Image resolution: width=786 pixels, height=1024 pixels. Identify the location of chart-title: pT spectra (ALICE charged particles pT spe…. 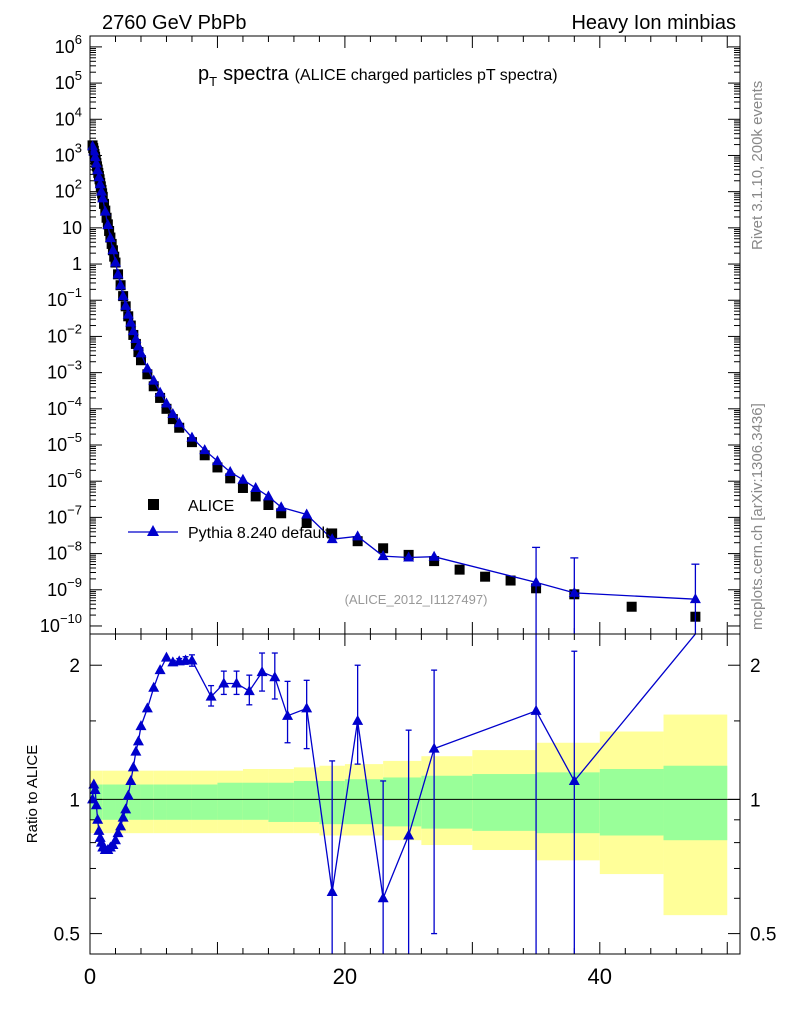
(378, 76).